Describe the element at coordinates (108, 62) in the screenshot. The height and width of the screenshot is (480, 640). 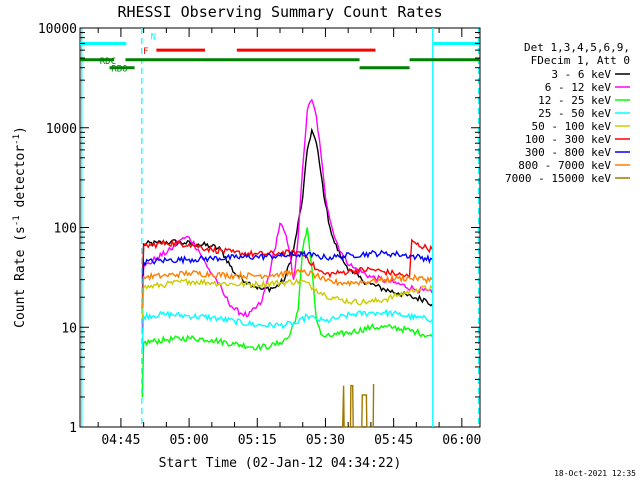
I see `flag-rdc-label: RDC` at that location.